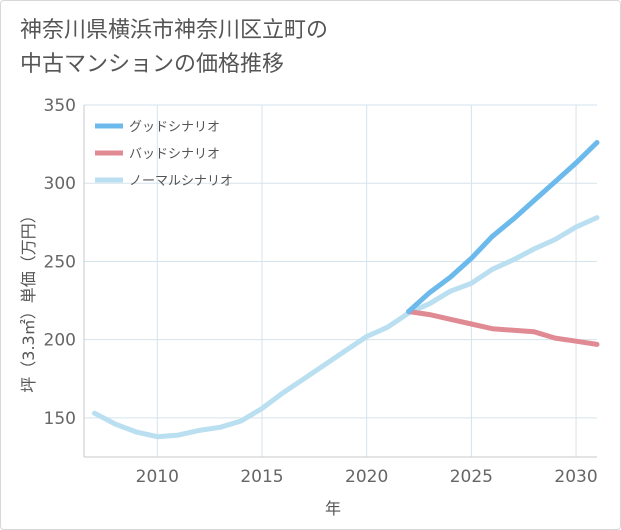 The height and width of the screenshot is (530, 621). I want to click on y-tick-label: 250, so click(60, 262).